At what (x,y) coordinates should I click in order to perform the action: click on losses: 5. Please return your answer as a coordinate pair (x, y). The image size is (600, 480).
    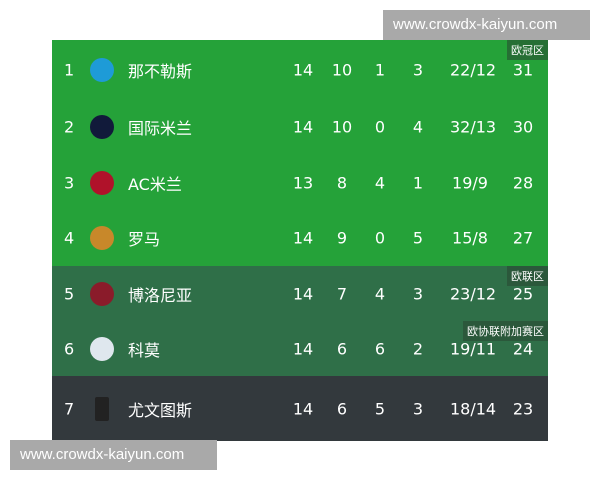
    Looking at the image, I should click on (418, 238).